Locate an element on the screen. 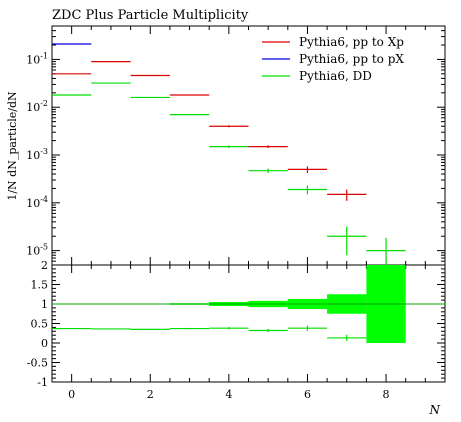  main-y-tick-label: 10⁻⁵ is located at coordinates (37, 250).